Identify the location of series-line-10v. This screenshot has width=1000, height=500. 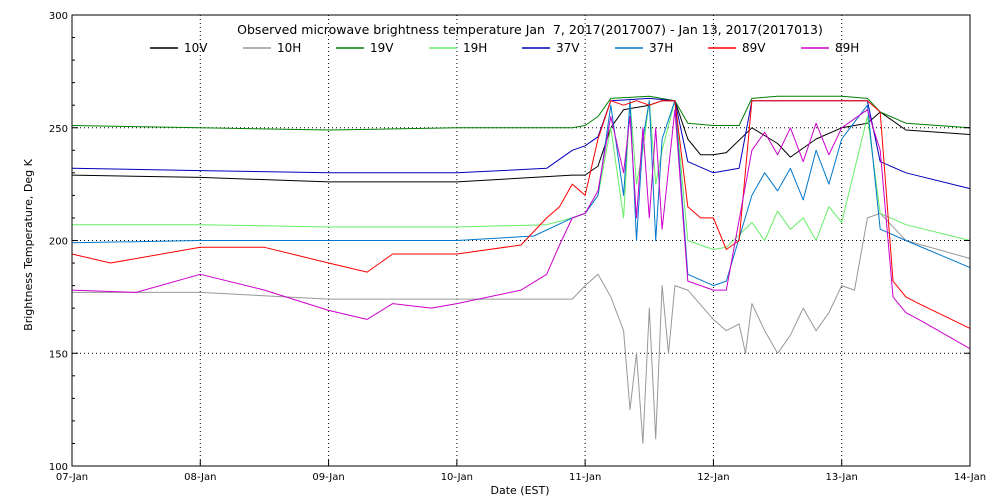
(521, 141).